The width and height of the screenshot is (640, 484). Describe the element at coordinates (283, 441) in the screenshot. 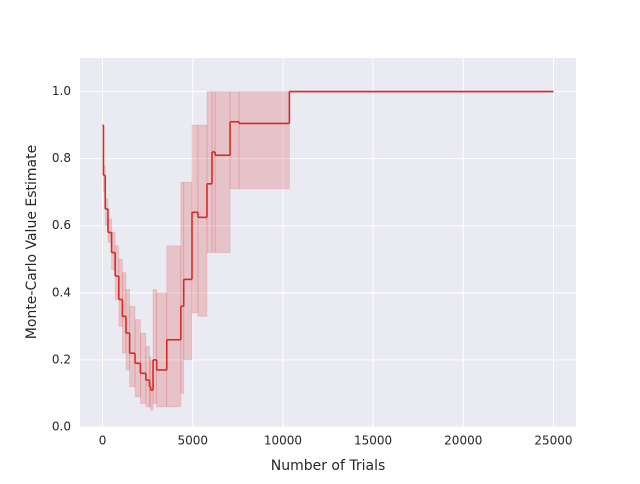

I see `x-tick-label: 10000` at that location.